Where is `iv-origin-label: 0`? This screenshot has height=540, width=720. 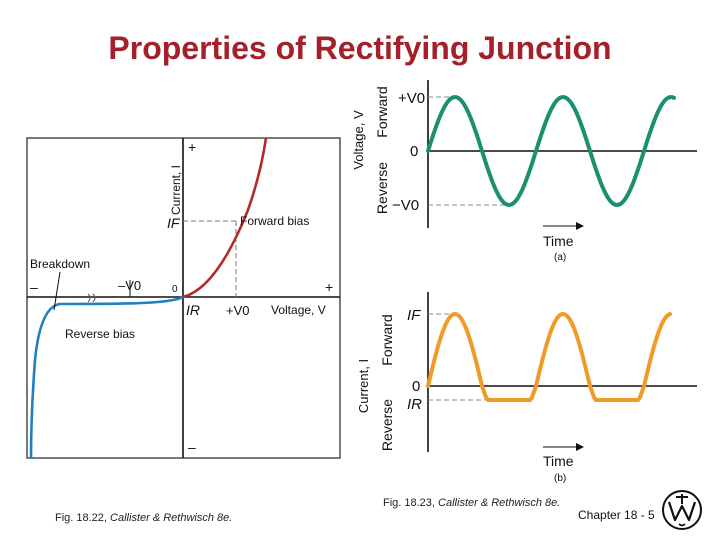 iv-origin-label: 0 is located at coordinates (175, 289).